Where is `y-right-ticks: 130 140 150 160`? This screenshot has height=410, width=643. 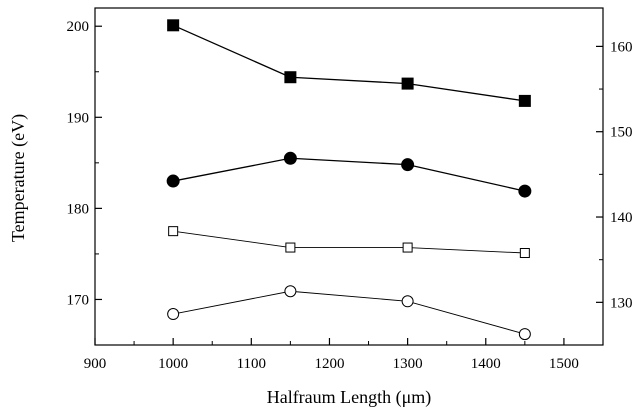
y-right-ticks: 130 140 150 160 is located at coordinates (614, 192).